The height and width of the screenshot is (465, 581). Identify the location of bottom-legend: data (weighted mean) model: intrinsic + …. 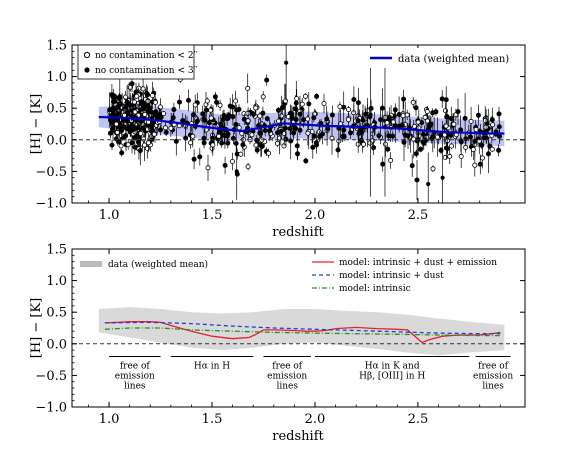
(288, 276).